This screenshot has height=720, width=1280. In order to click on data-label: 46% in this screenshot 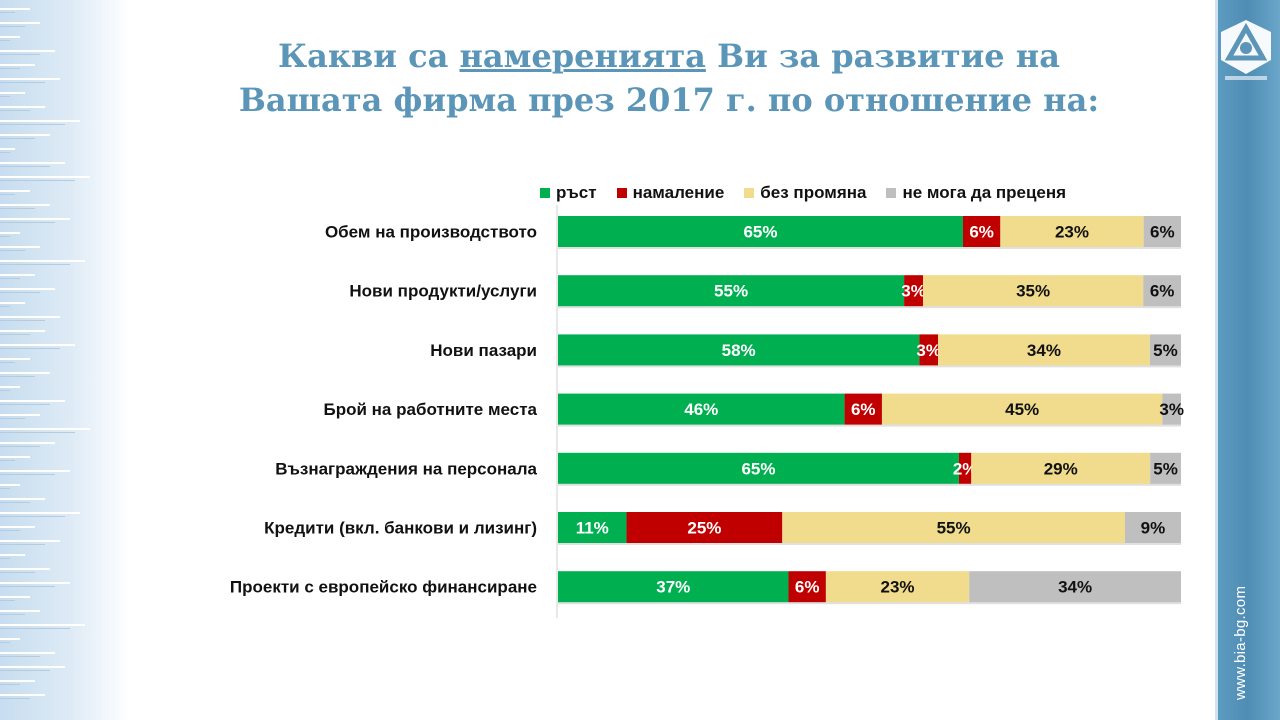, I will do `click(701, 409)`.